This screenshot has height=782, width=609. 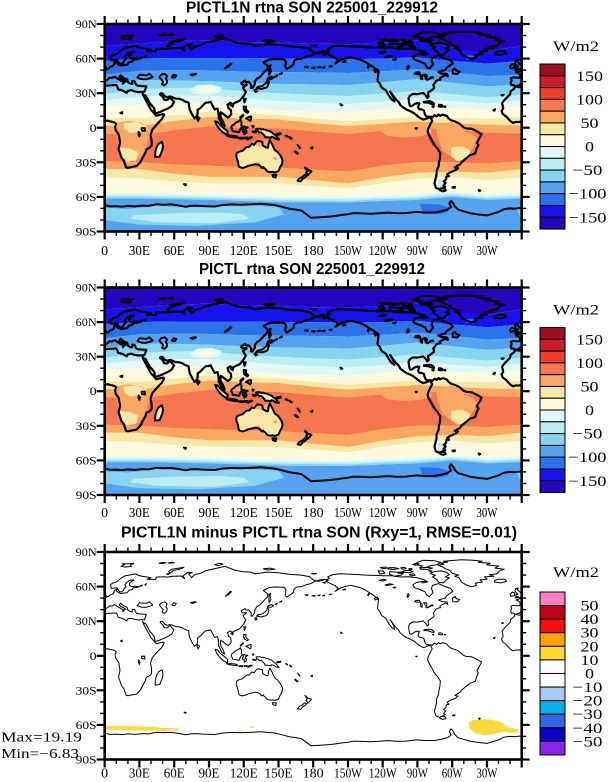 What do you see at coordinates (588, 688) in the screenshot?
I see `svg-text: −10` at bounding box center [588, 688].